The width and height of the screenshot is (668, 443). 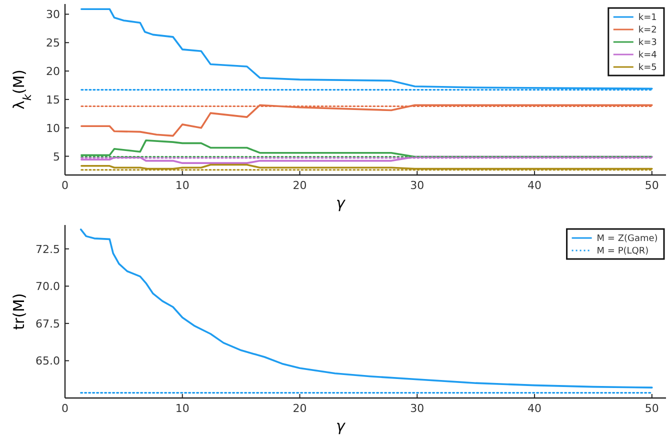 I want to click on y-tick-label: 72.5, so click(x=48, y=249).